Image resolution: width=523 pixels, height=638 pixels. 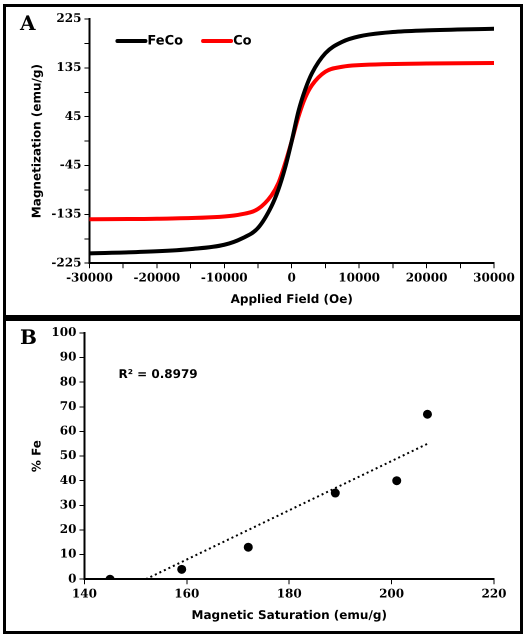 I want to click on x-tick-label: -20000, so click(x=156, y=277).